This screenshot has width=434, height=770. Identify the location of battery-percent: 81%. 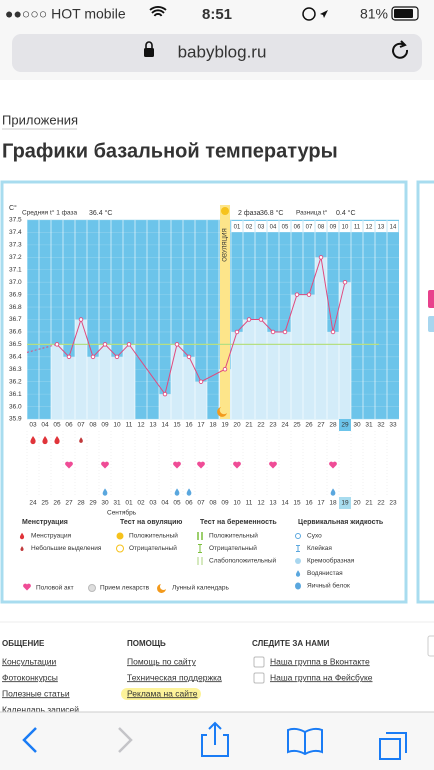
(374, 14).